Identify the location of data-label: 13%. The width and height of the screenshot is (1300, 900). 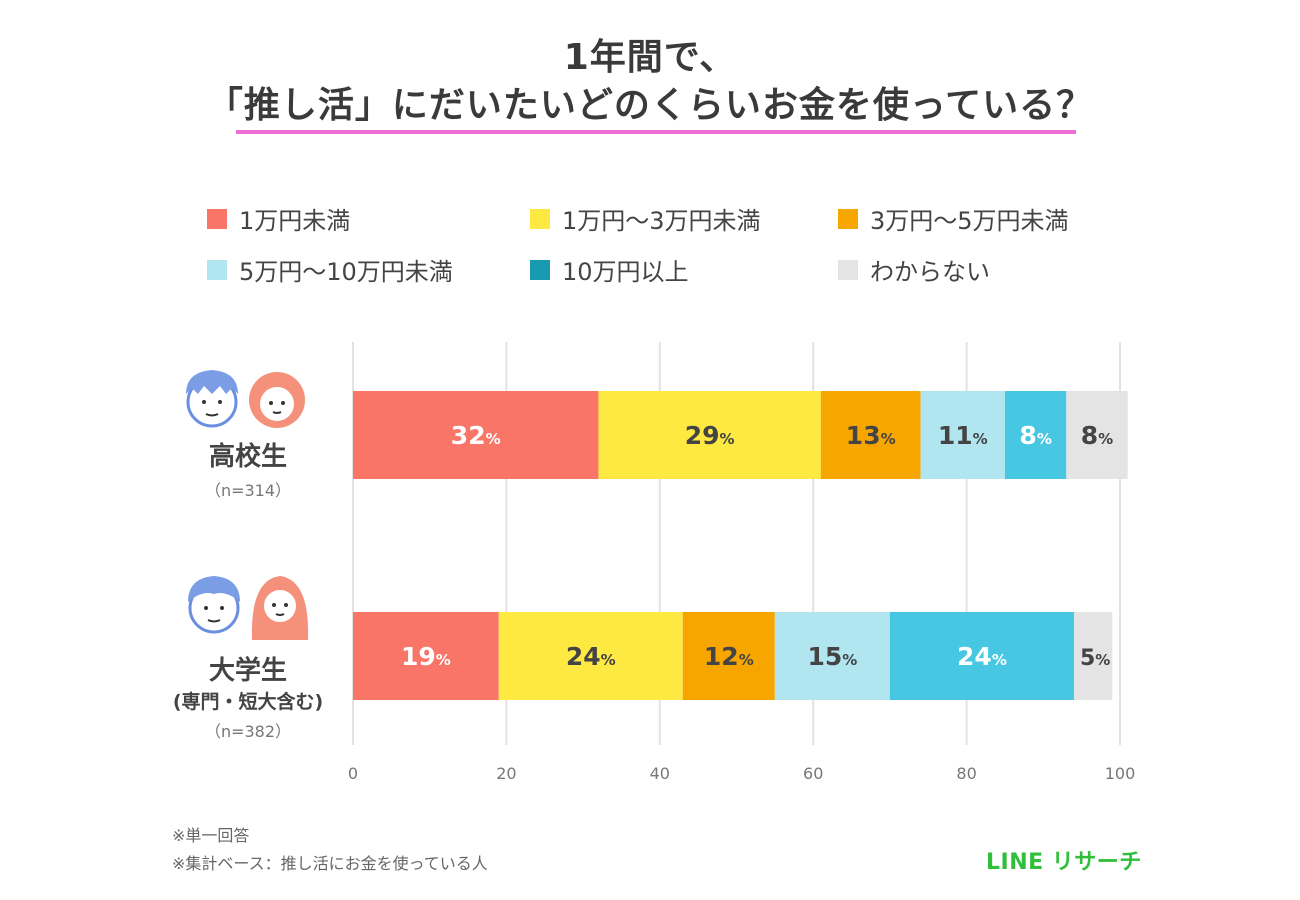
(871, 435).